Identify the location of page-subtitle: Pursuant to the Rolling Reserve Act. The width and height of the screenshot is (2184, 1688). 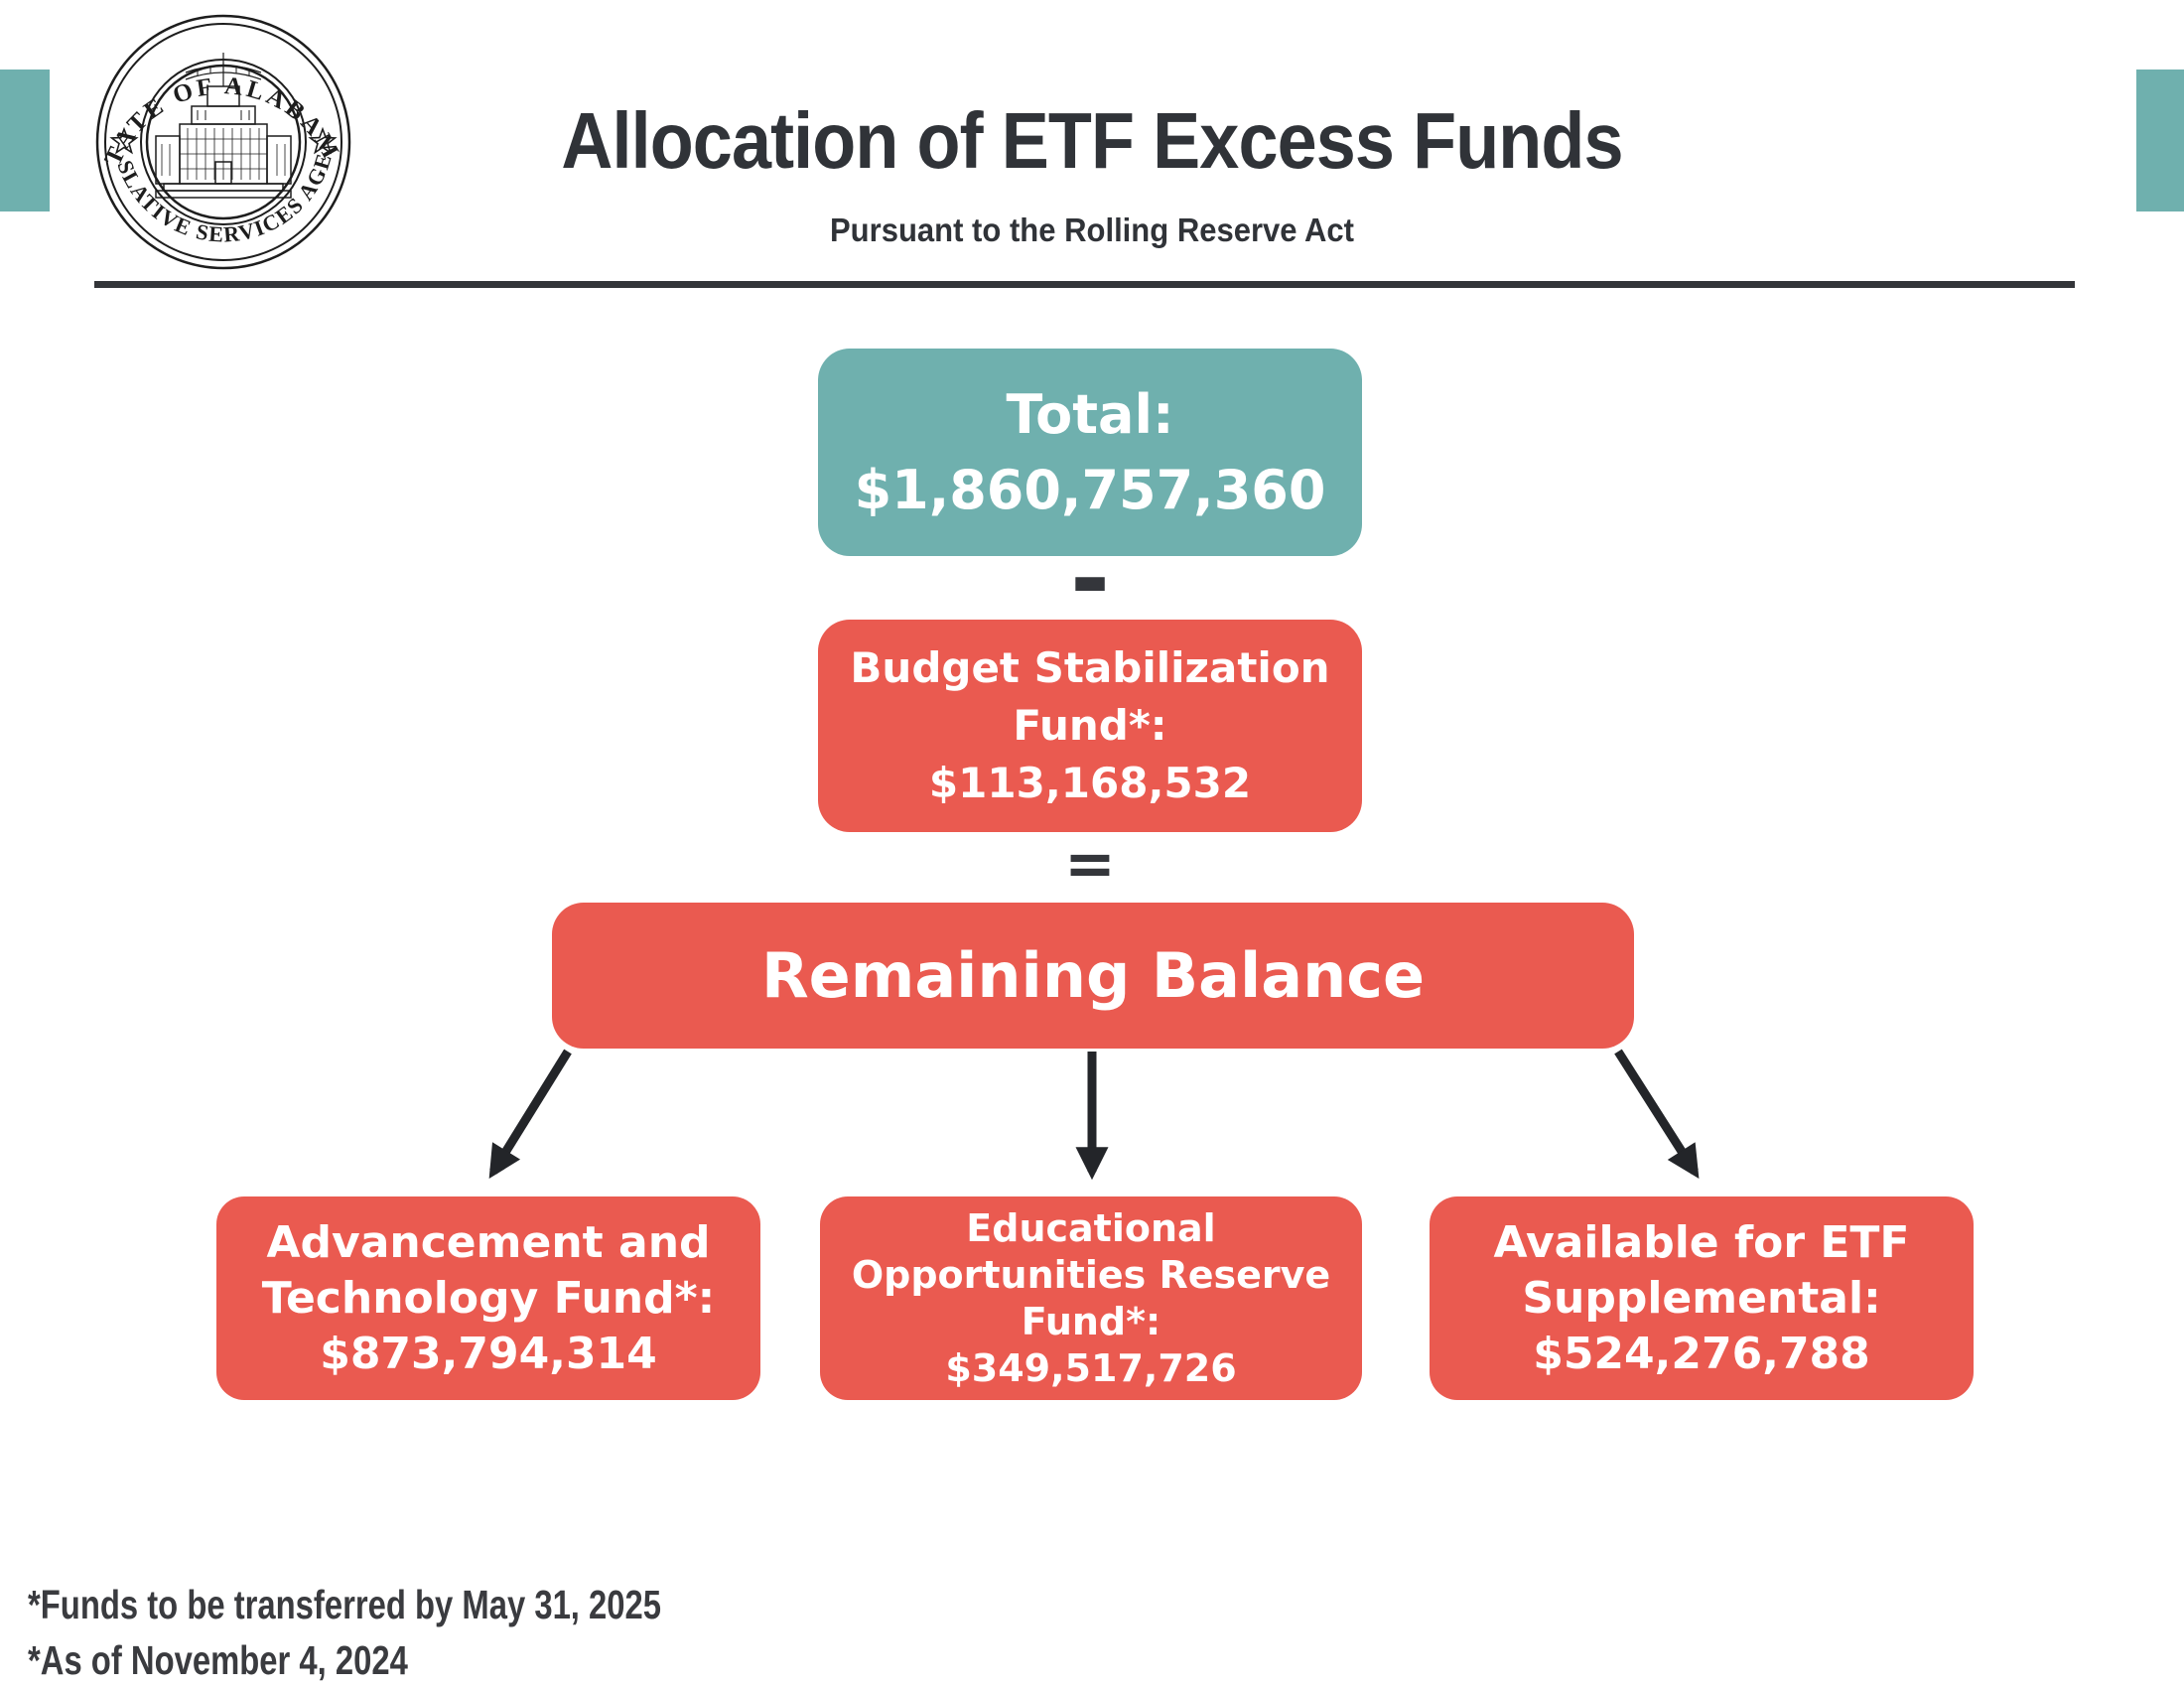
(1092, 229).